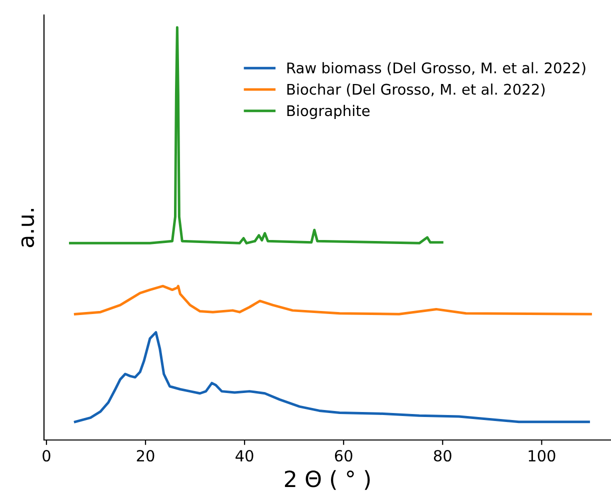 The width and height of the screenshot is (611, 500). Describe the element at coordinates (443, 456) in the screenshot. I see `x-tick-label: 80` at that location.